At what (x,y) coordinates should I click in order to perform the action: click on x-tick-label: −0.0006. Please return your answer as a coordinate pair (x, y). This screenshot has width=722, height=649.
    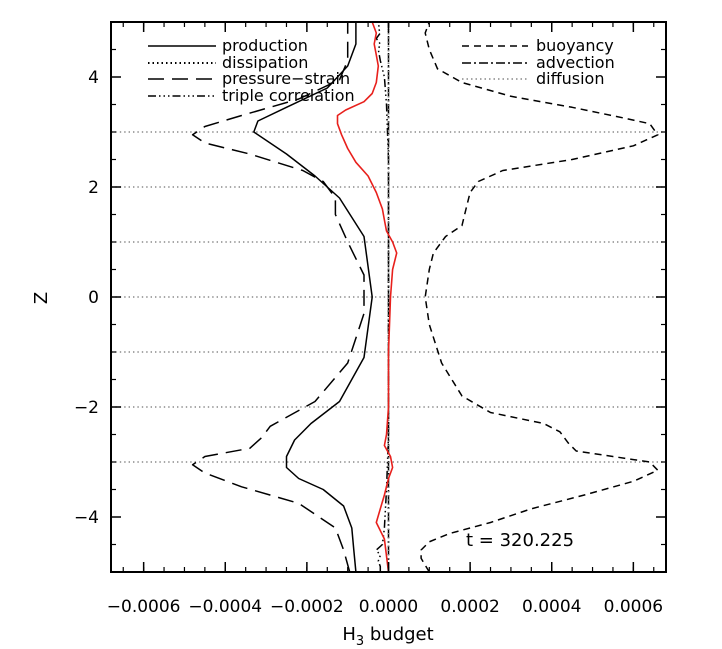
    Looking at the image, I should click on (144, 607).